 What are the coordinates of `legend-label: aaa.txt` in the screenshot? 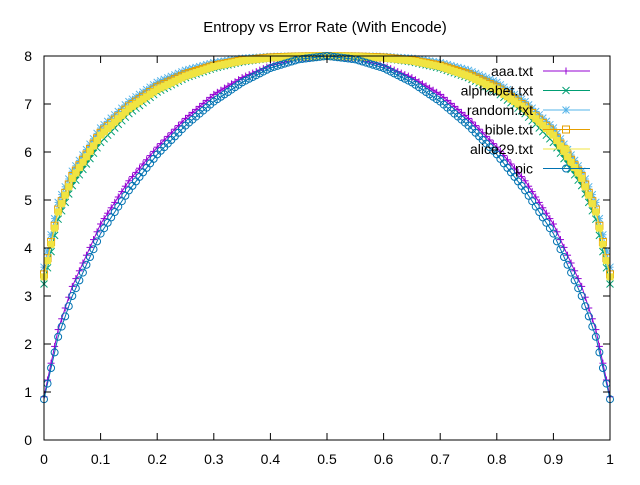 It's located at (512, 71).